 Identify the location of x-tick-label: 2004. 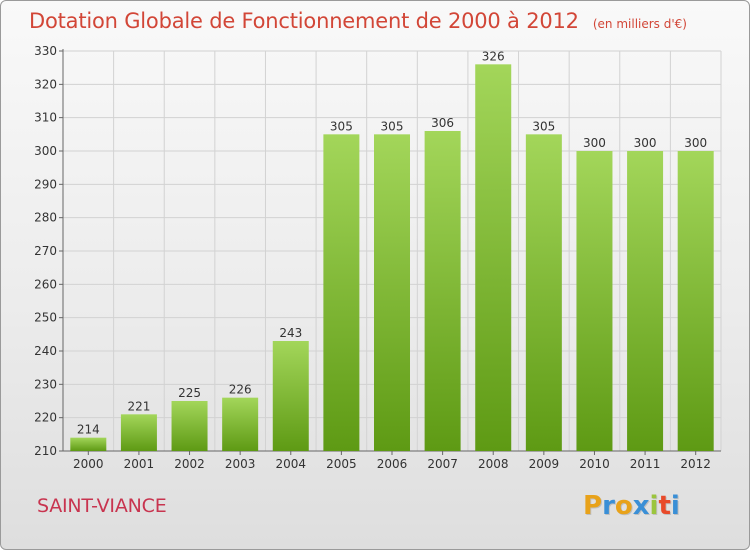
(290, 464).